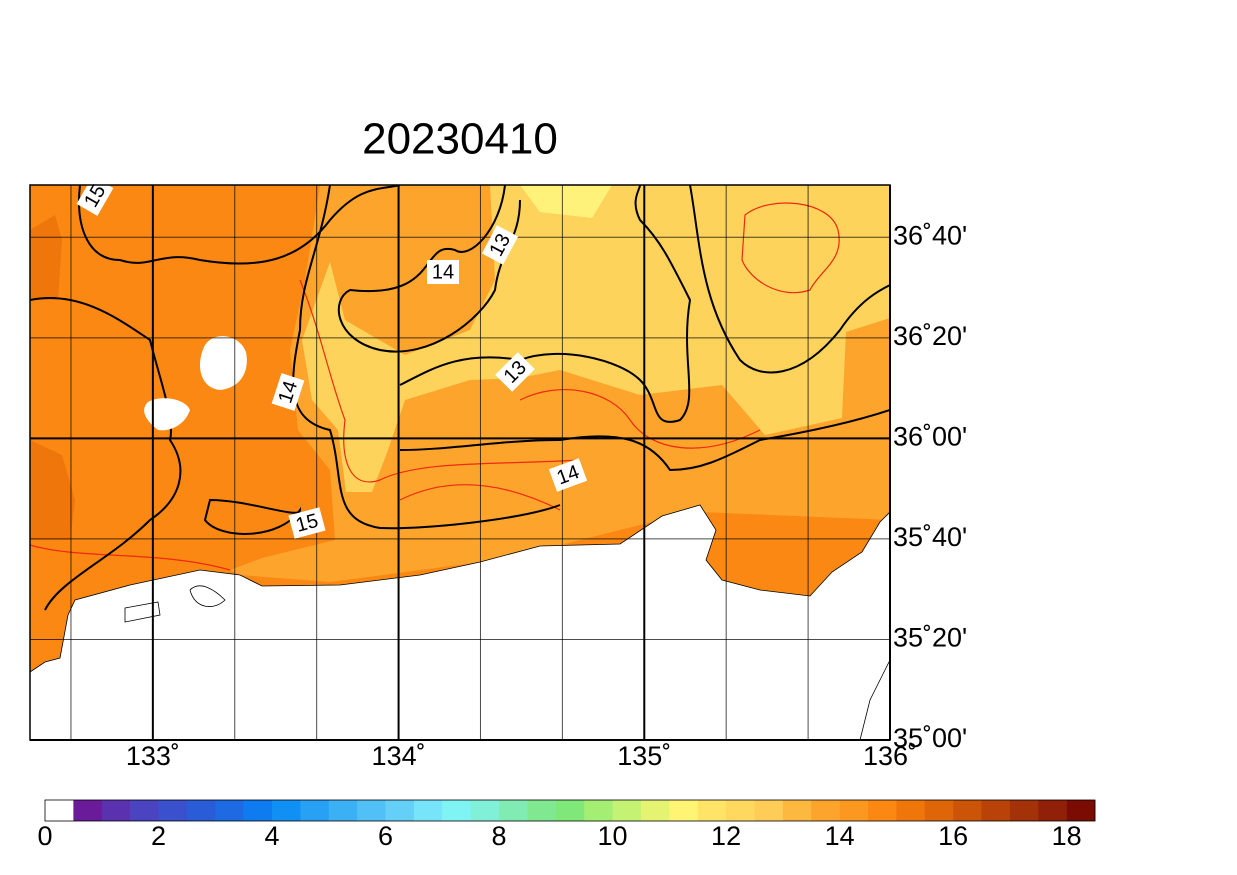 This screenshot has height=875, width=1237. What do you see at coordinates (566, 201) in the screenshot?
I see `sst-coolest` at bounding box center [566, 201].